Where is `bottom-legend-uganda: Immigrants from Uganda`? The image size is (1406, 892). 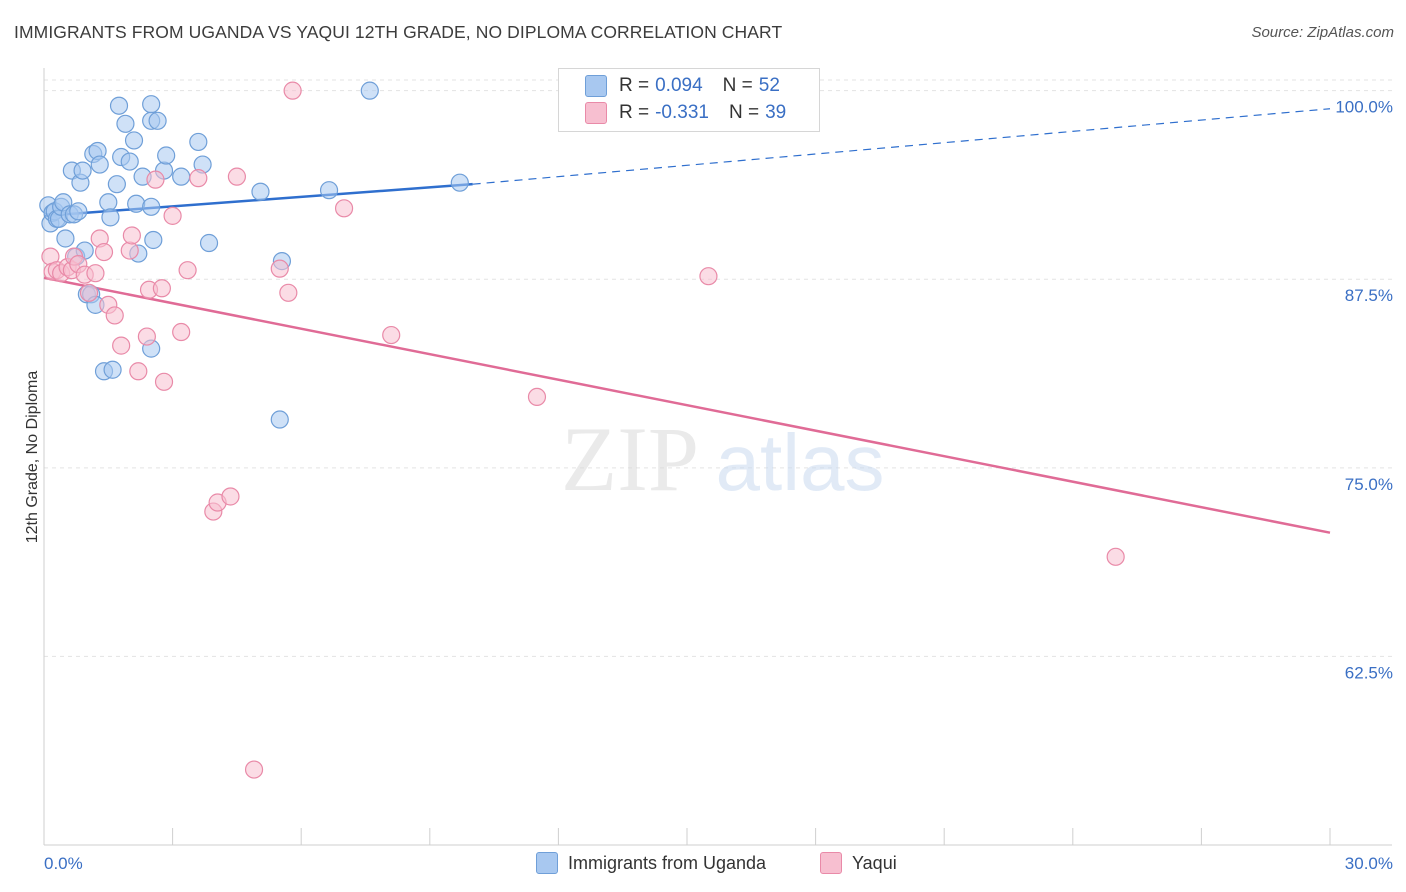
bottom-legend-uganda: Immigrants from Uganda is located at coordinates (651, 863).